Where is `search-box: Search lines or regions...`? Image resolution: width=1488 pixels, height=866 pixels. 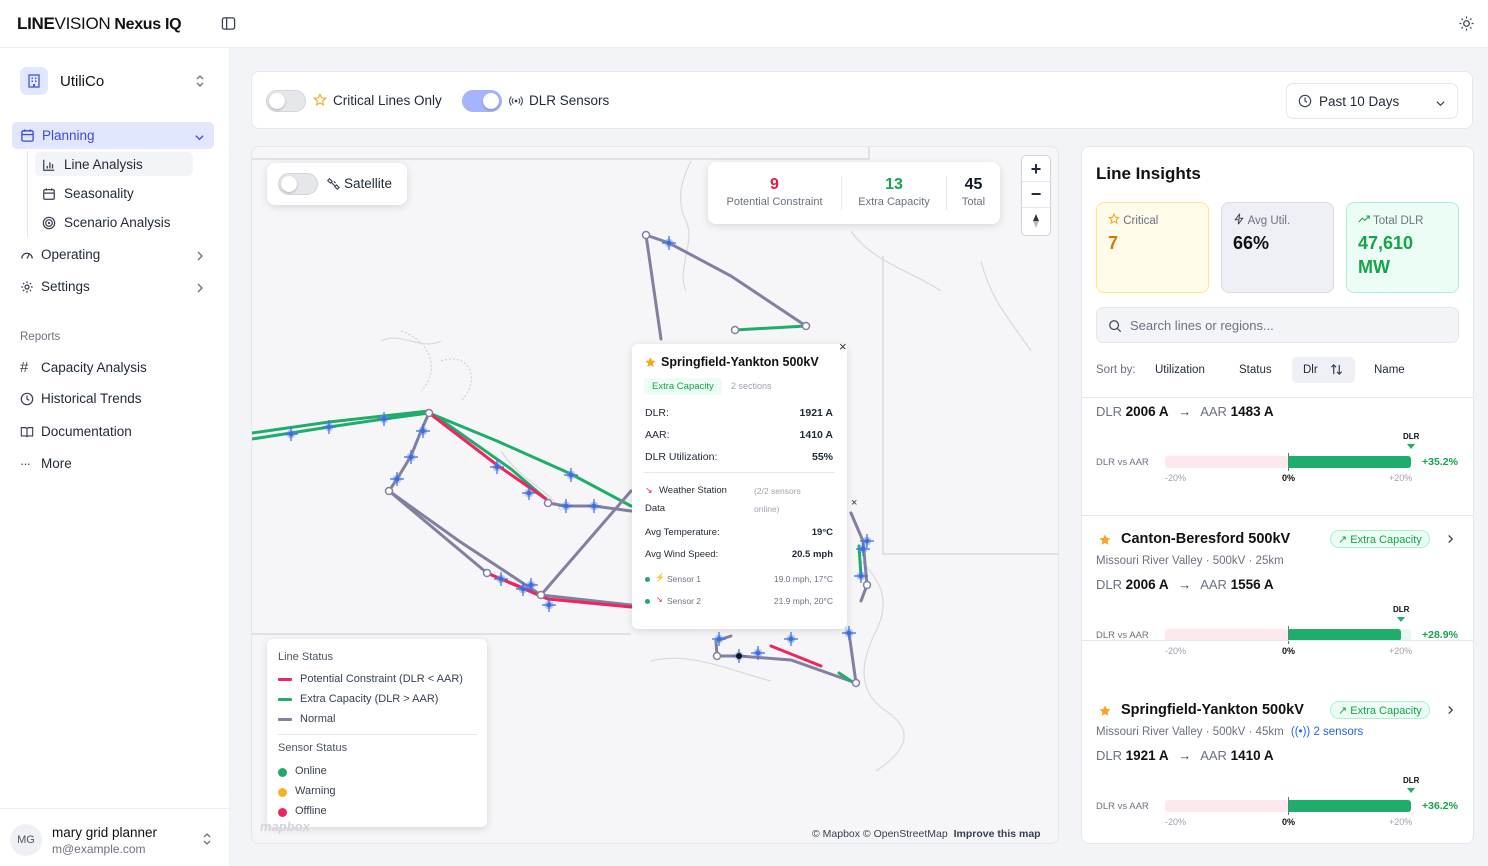
search-box: Search lines or regions... is located at coordinates (1277, 325).